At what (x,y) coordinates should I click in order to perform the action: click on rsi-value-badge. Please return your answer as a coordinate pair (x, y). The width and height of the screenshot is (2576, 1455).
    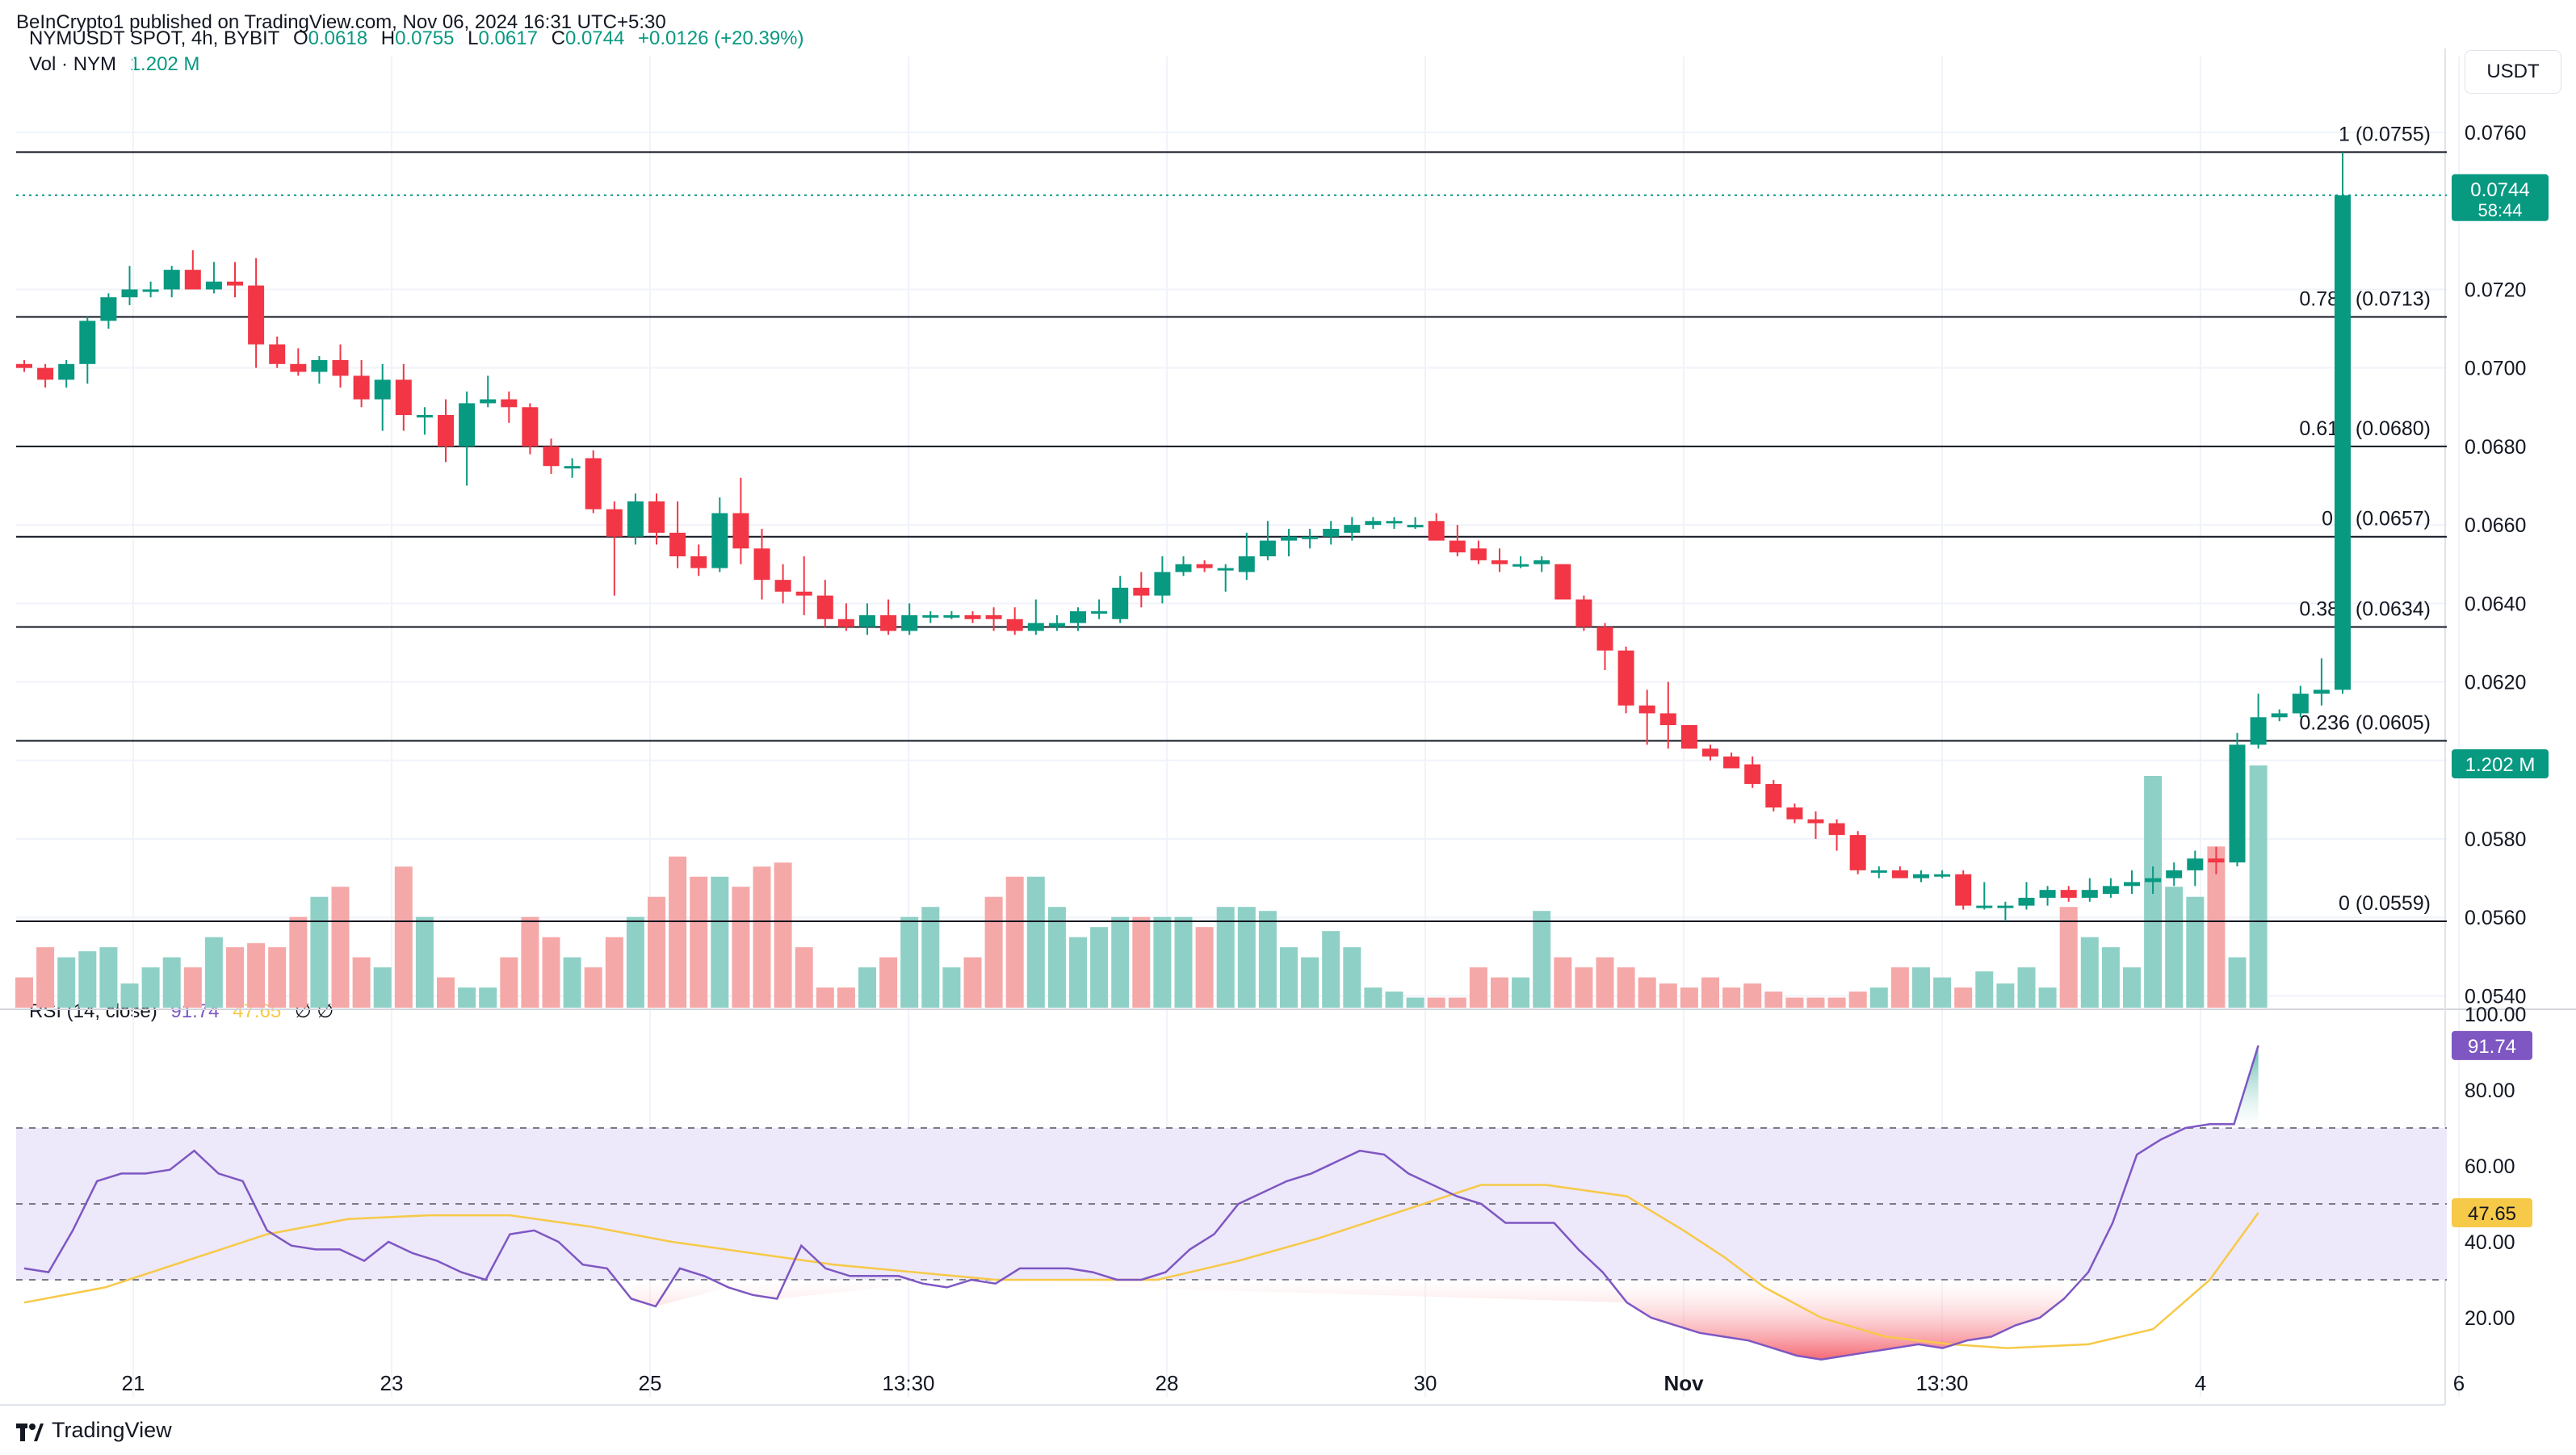
    Looking at the image, I should click on (2492, 1045).